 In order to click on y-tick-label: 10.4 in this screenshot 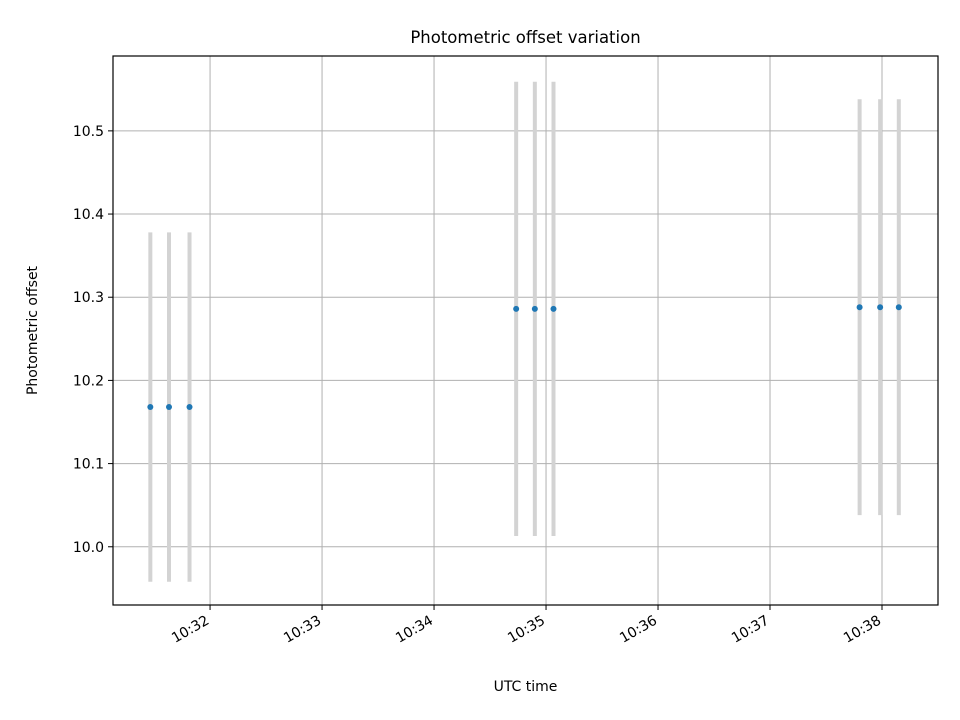, I will do `click(88, 215)`.